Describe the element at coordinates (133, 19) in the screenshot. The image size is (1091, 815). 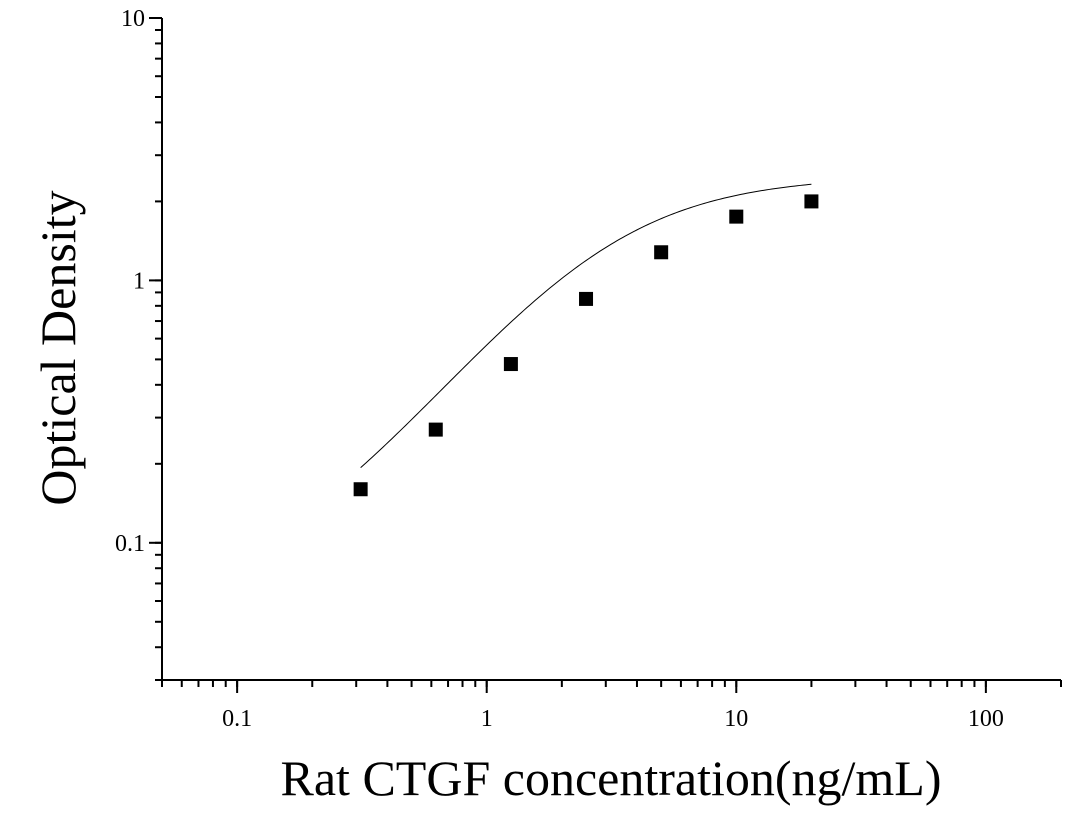
I see `y-tick-label: 10` at that location.